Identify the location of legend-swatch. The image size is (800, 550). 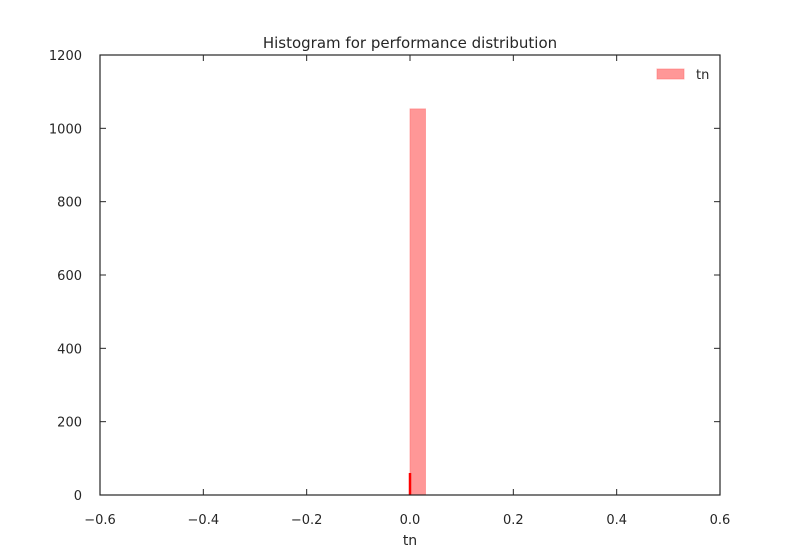
(670, 74).